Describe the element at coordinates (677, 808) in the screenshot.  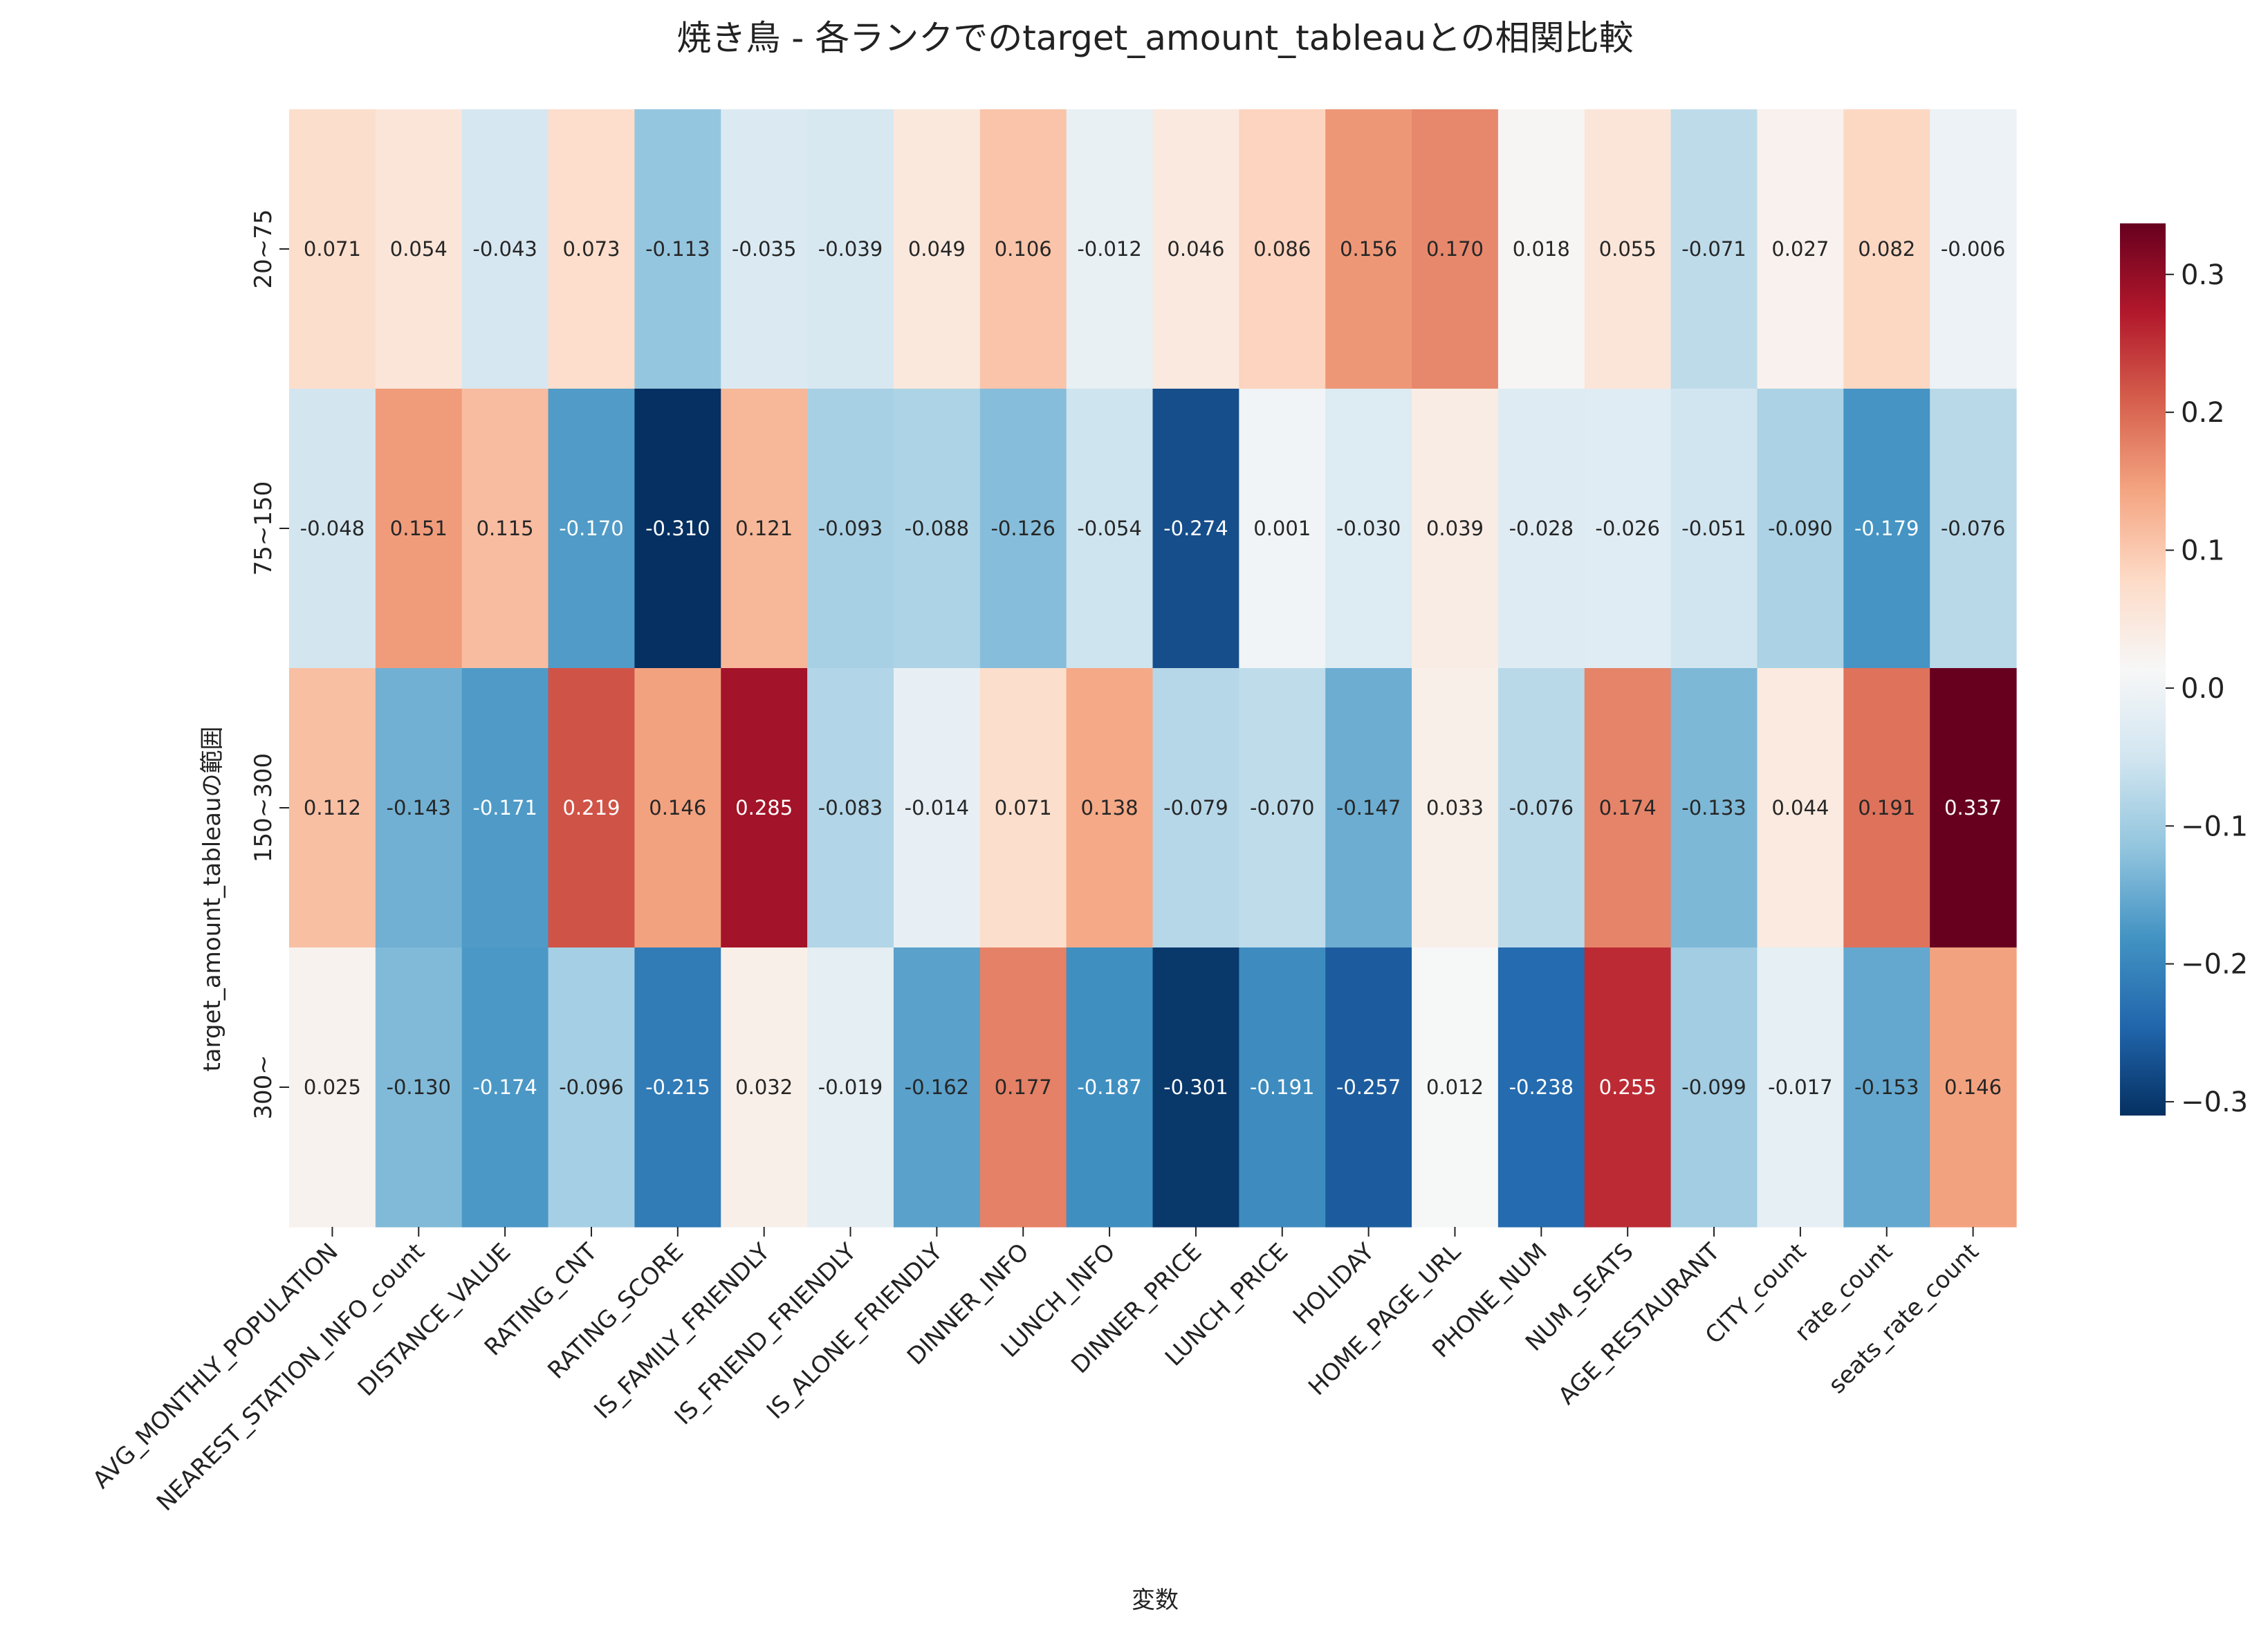
I see `cell-value-label: 0.146` at that location.